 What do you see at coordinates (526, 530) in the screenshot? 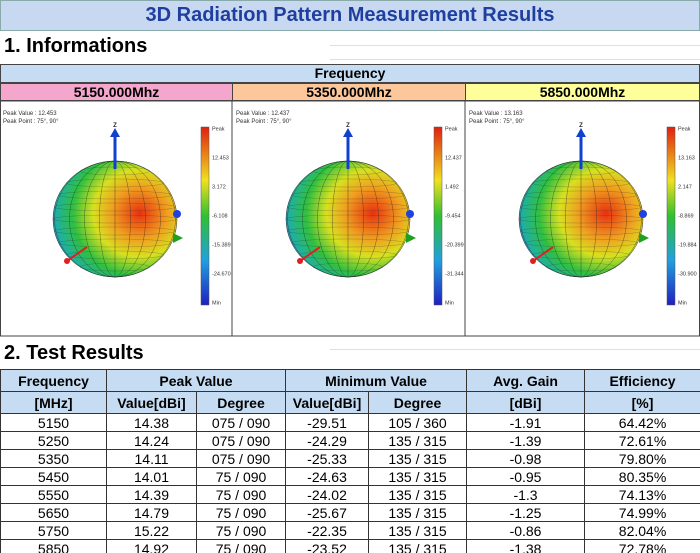
I see `table-cell: -0.86` at bounding box center [526, 530].